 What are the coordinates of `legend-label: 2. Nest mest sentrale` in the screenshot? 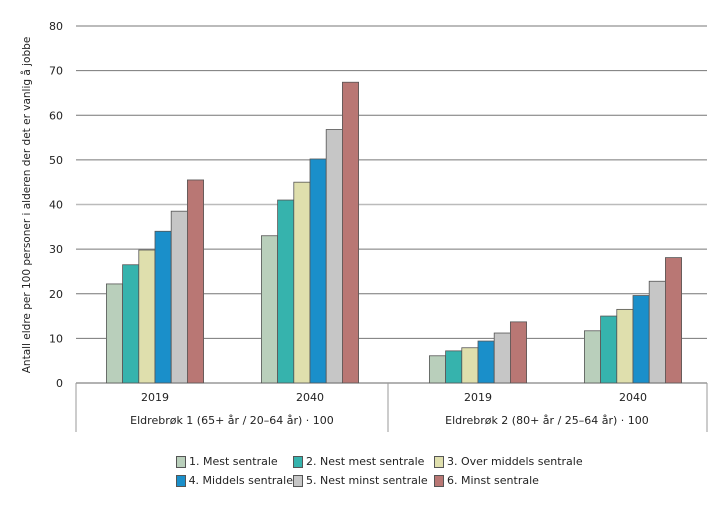 It's located at (365, 461).